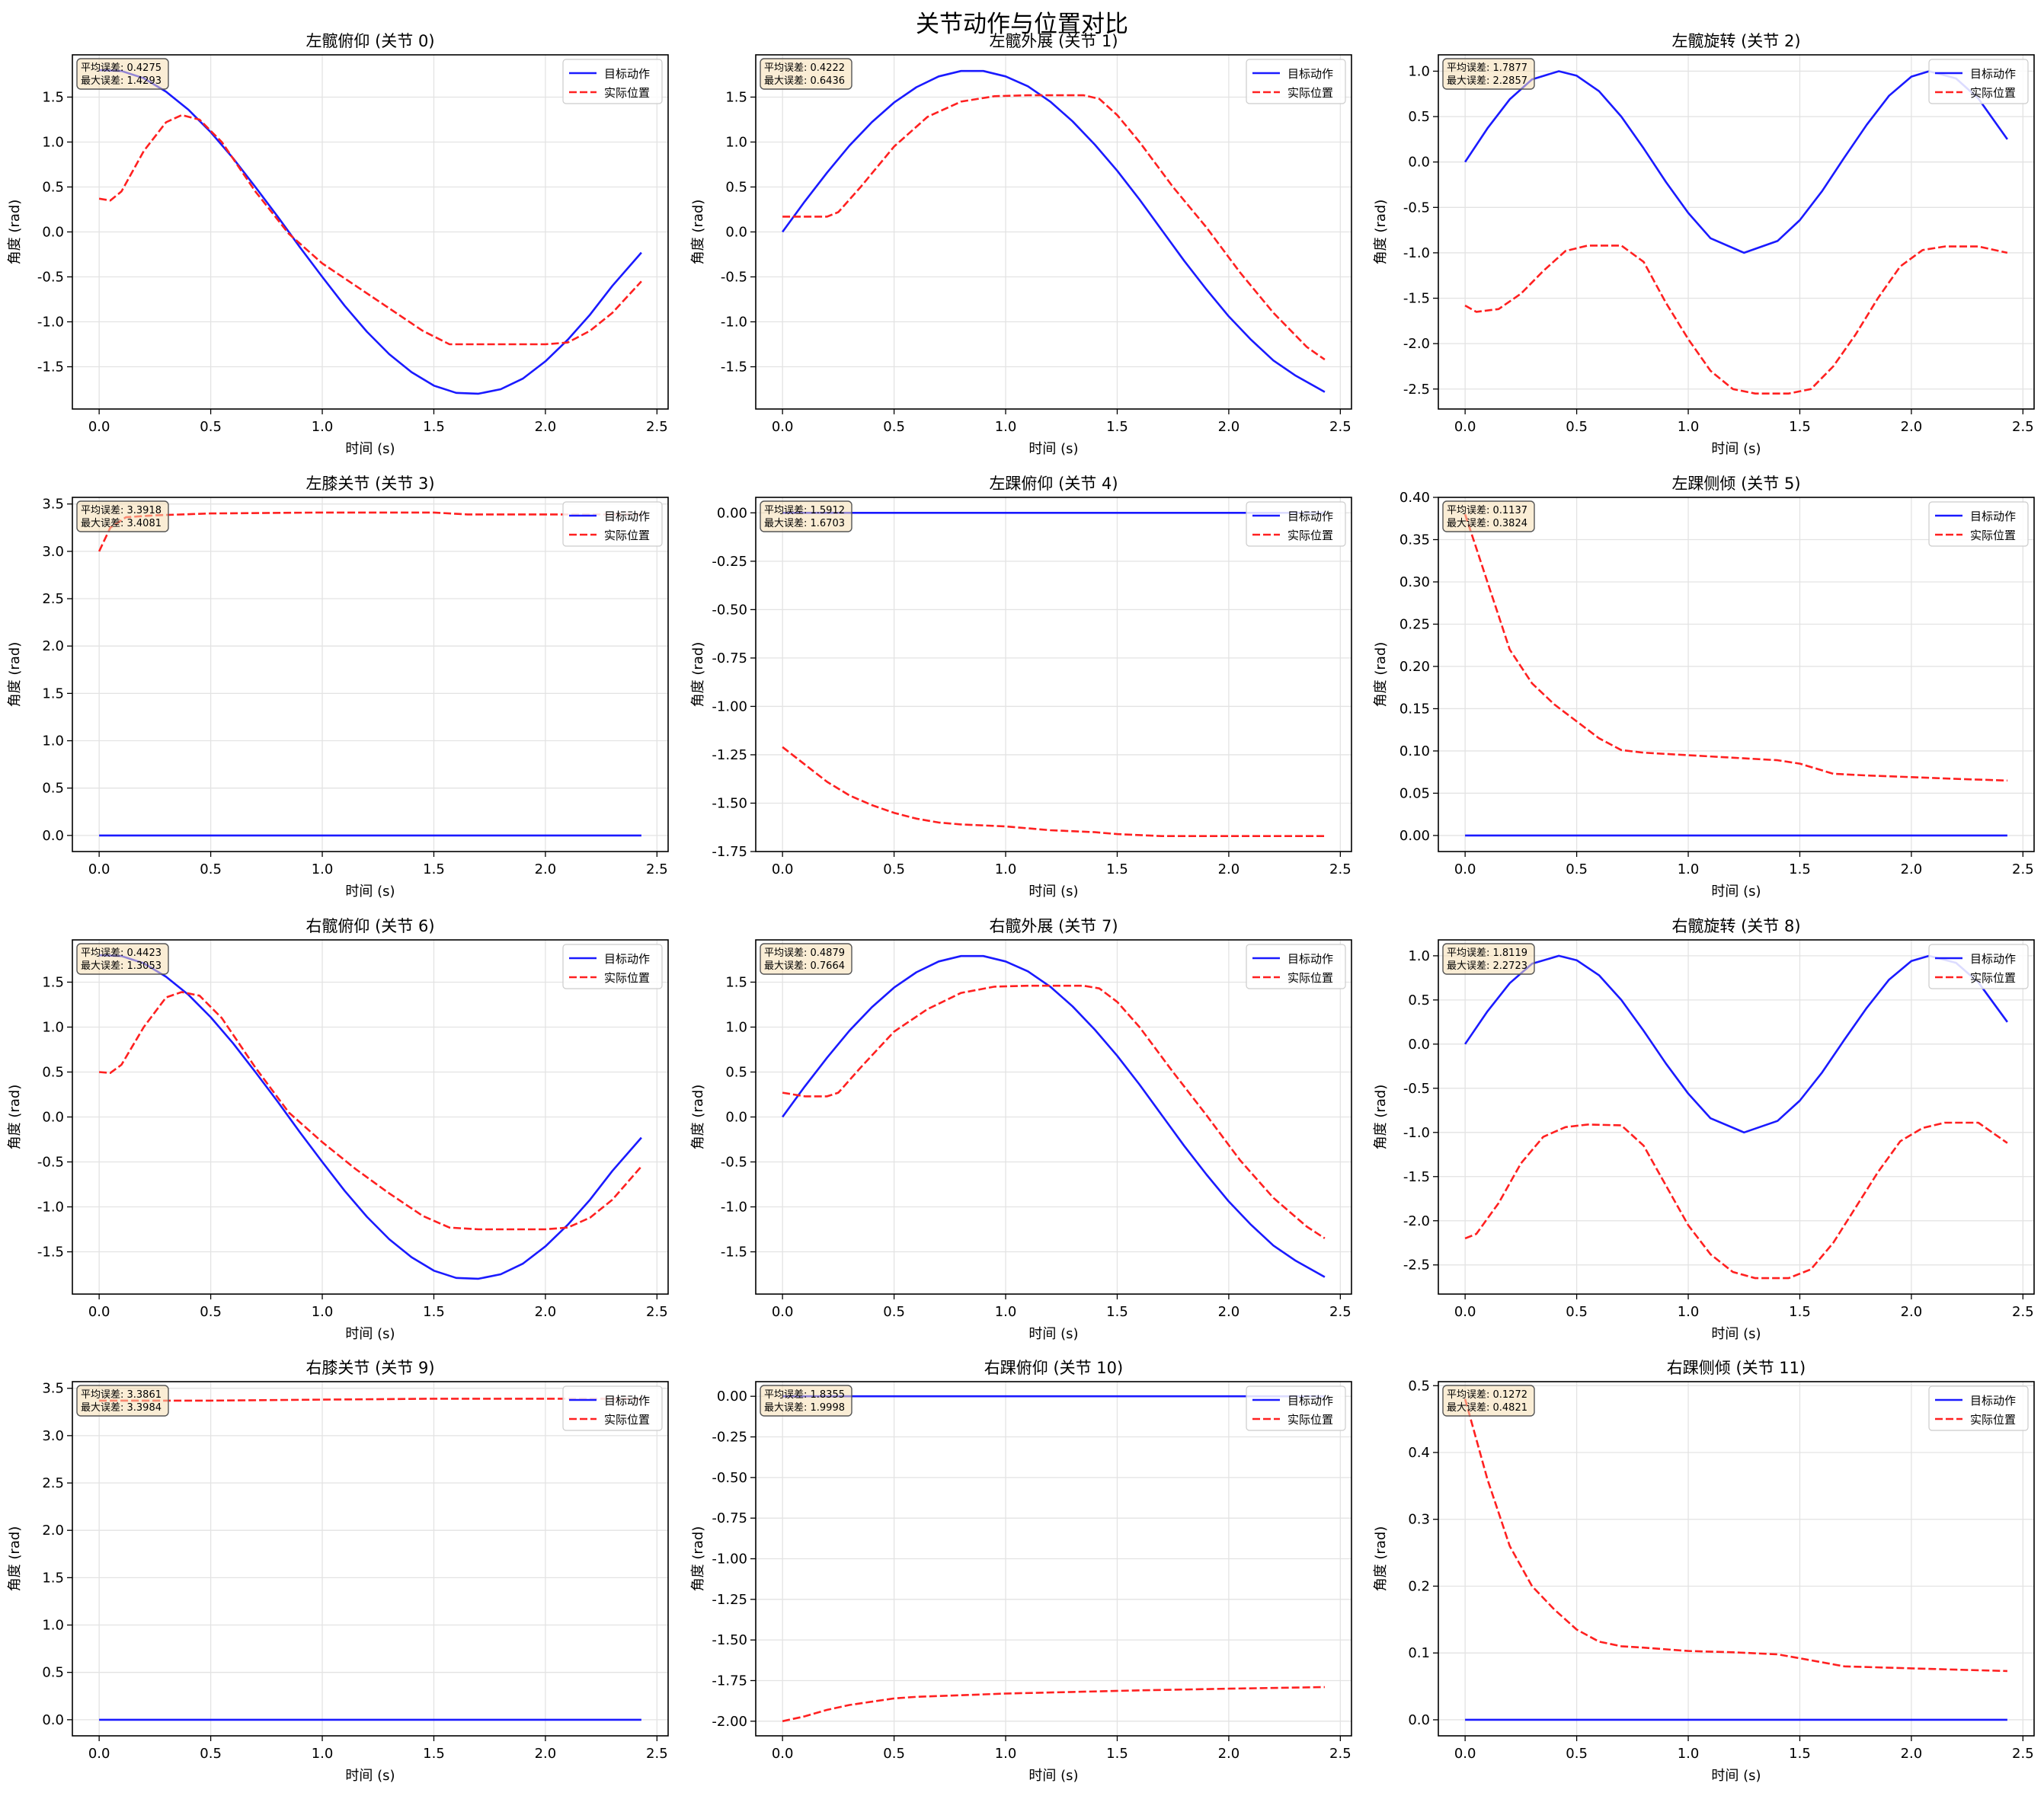 Image resolution: width=2044 pixels, height=1796 pixels. Describe the element at coordinates (369, 484) in the screenshot. I see `subplot-title: 左膝关节 (关节 3)` at that location.